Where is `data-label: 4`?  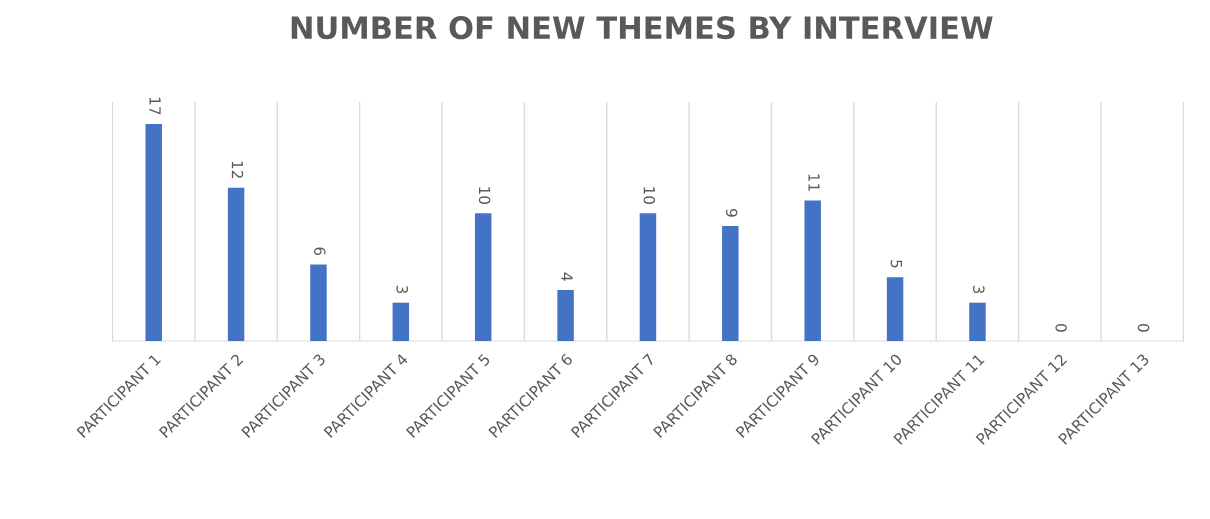
data-label: 4 is located at coordinates (567, 276).